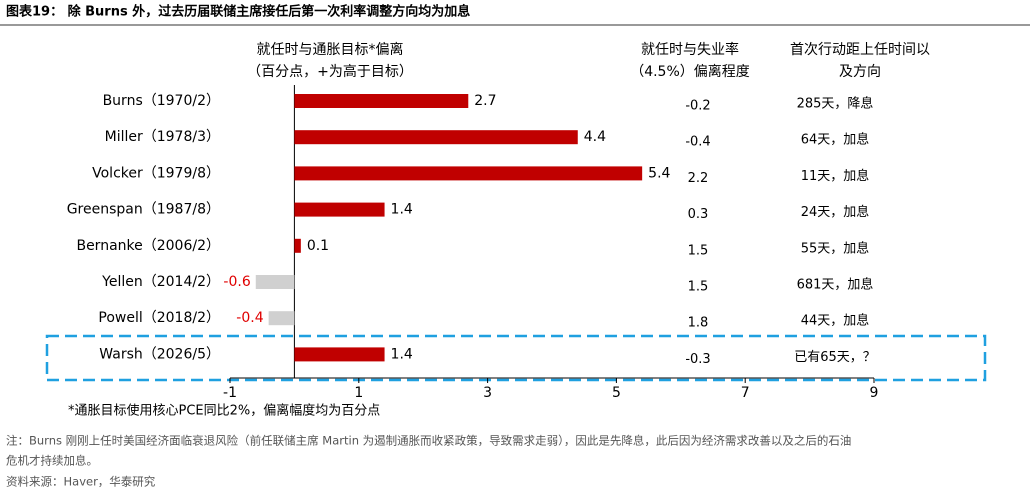  What do you see at coordinates (81, 482) in the screenshot?
I see `source: 资料来源：Haver，华泰研究` at bounding box center [81, 482].